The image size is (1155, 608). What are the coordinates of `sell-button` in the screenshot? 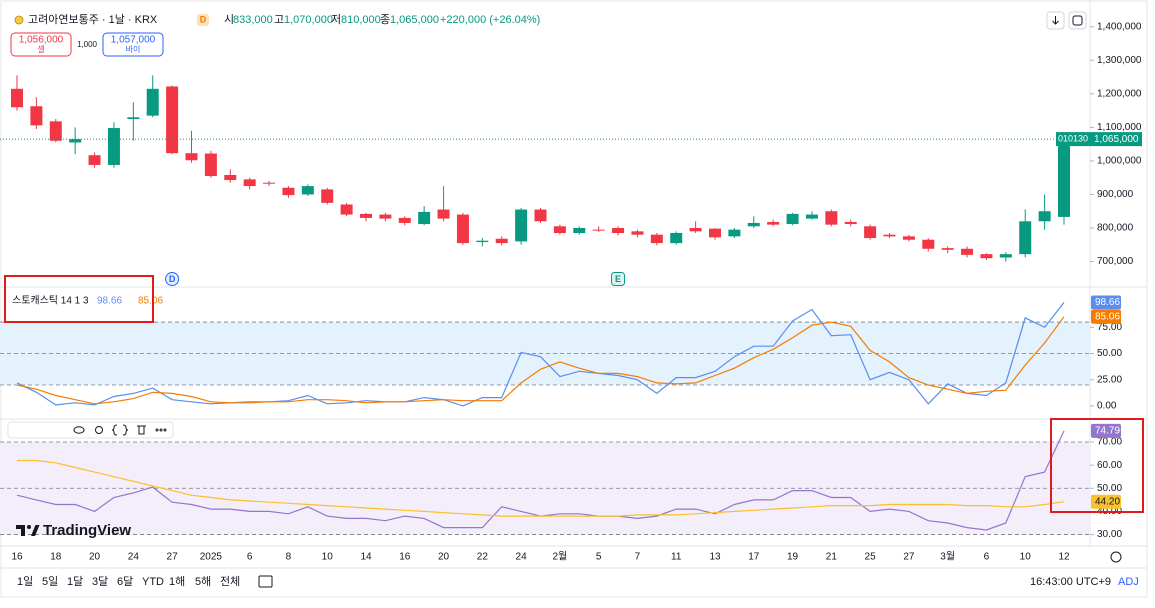 It's located at (41, 44).